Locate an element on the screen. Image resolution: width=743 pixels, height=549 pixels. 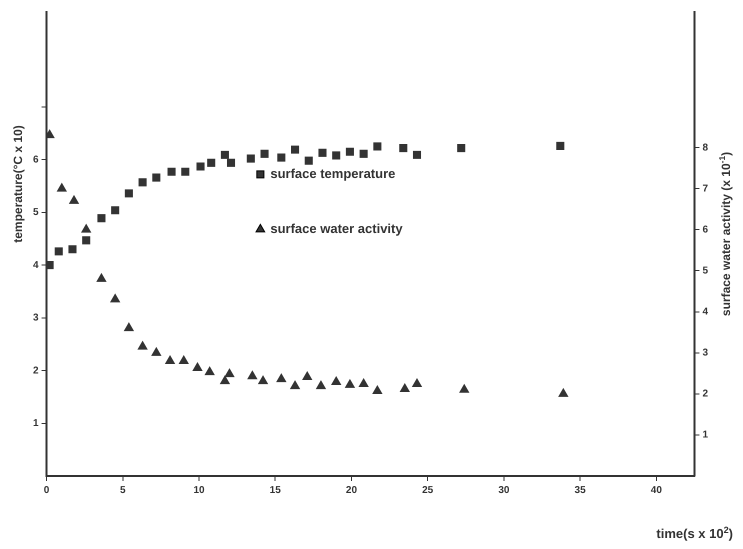
y-axis-title: temperature(°C x 10) is located at coordinates (18, 184).